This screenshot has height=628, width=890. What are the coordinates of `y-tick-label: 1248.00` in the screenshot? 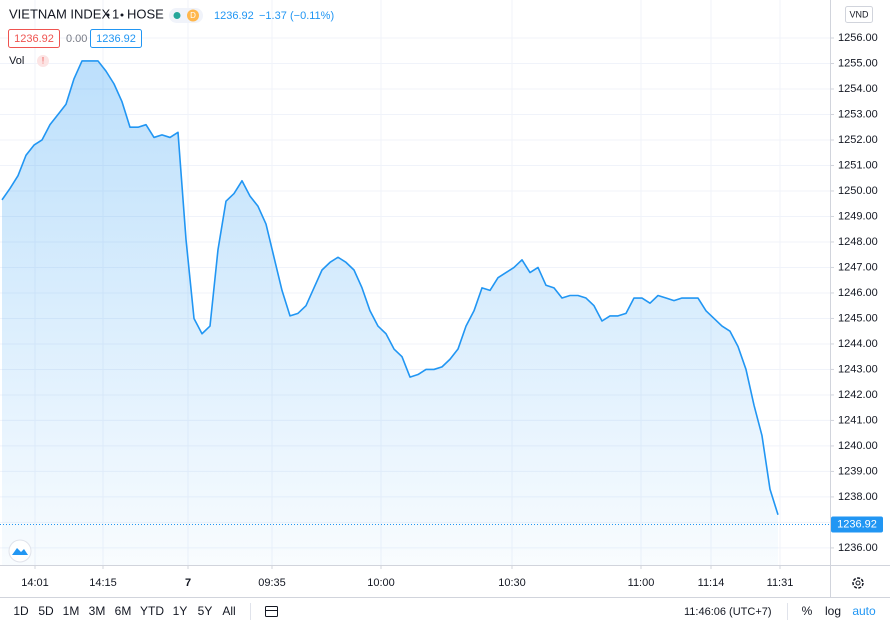 It's located at (858, 242).